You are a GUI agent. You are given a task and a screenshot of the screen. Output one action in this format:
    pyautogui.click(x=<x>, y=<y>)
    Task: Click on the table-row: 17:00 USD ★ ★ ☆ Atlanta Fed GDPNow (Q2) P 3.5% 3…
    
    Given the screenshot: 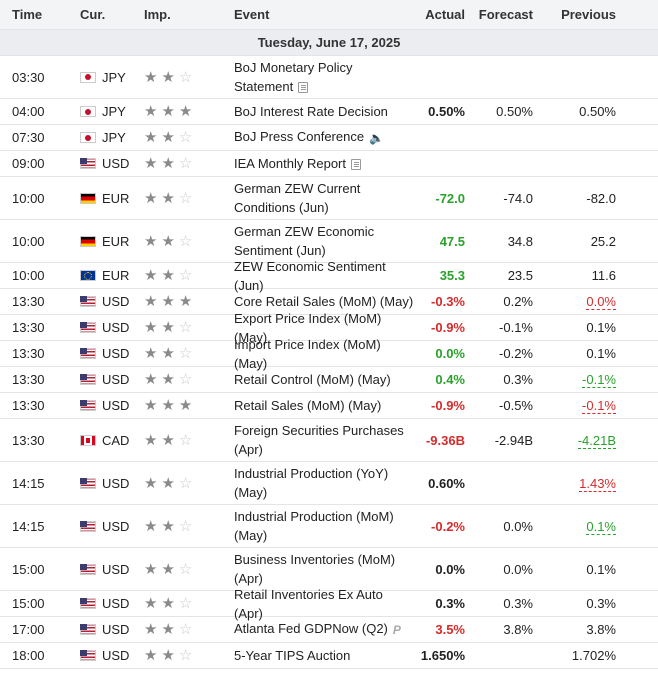 What is the action you would take?
    pyautogui.click(x=329, y=630)
    